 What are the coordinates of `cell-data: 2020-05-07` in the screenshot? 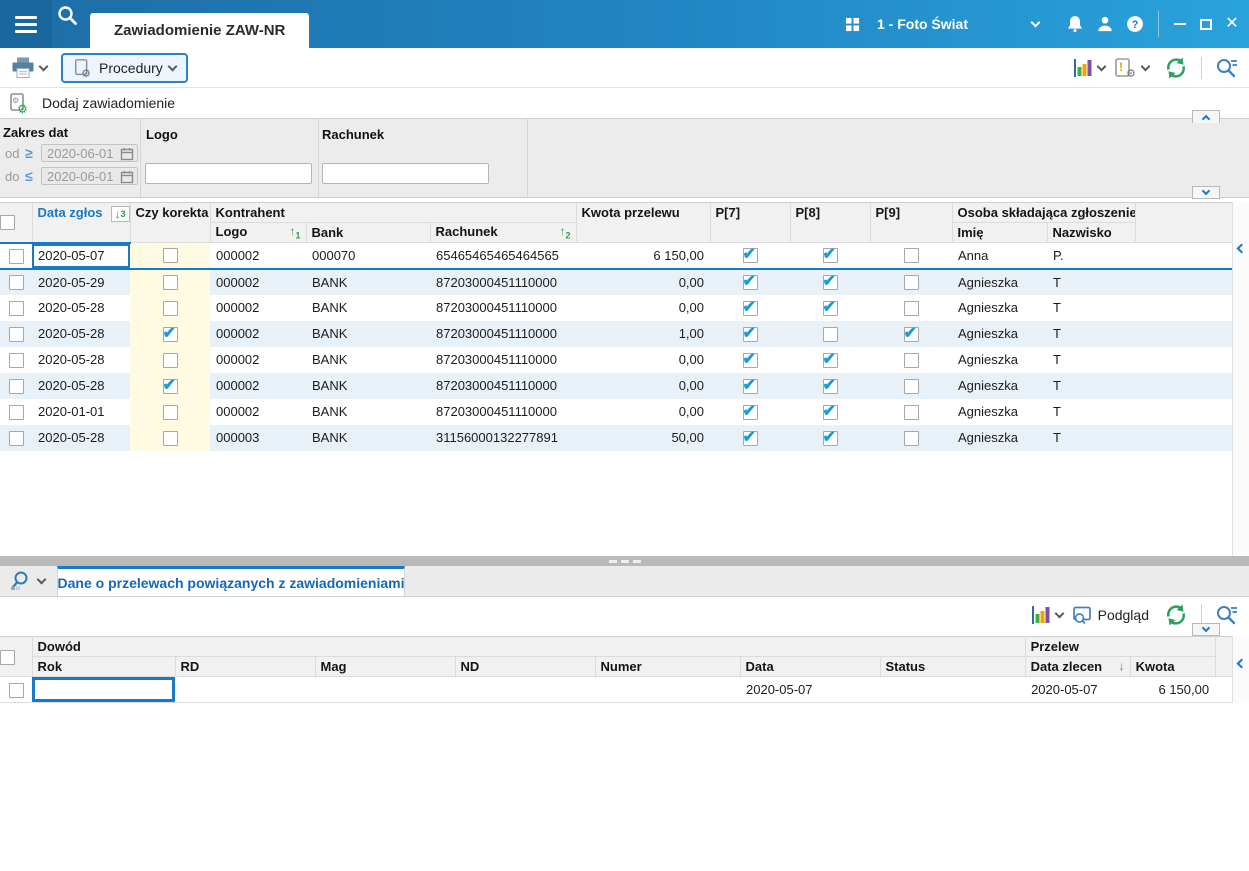 It's located at (810, 689).